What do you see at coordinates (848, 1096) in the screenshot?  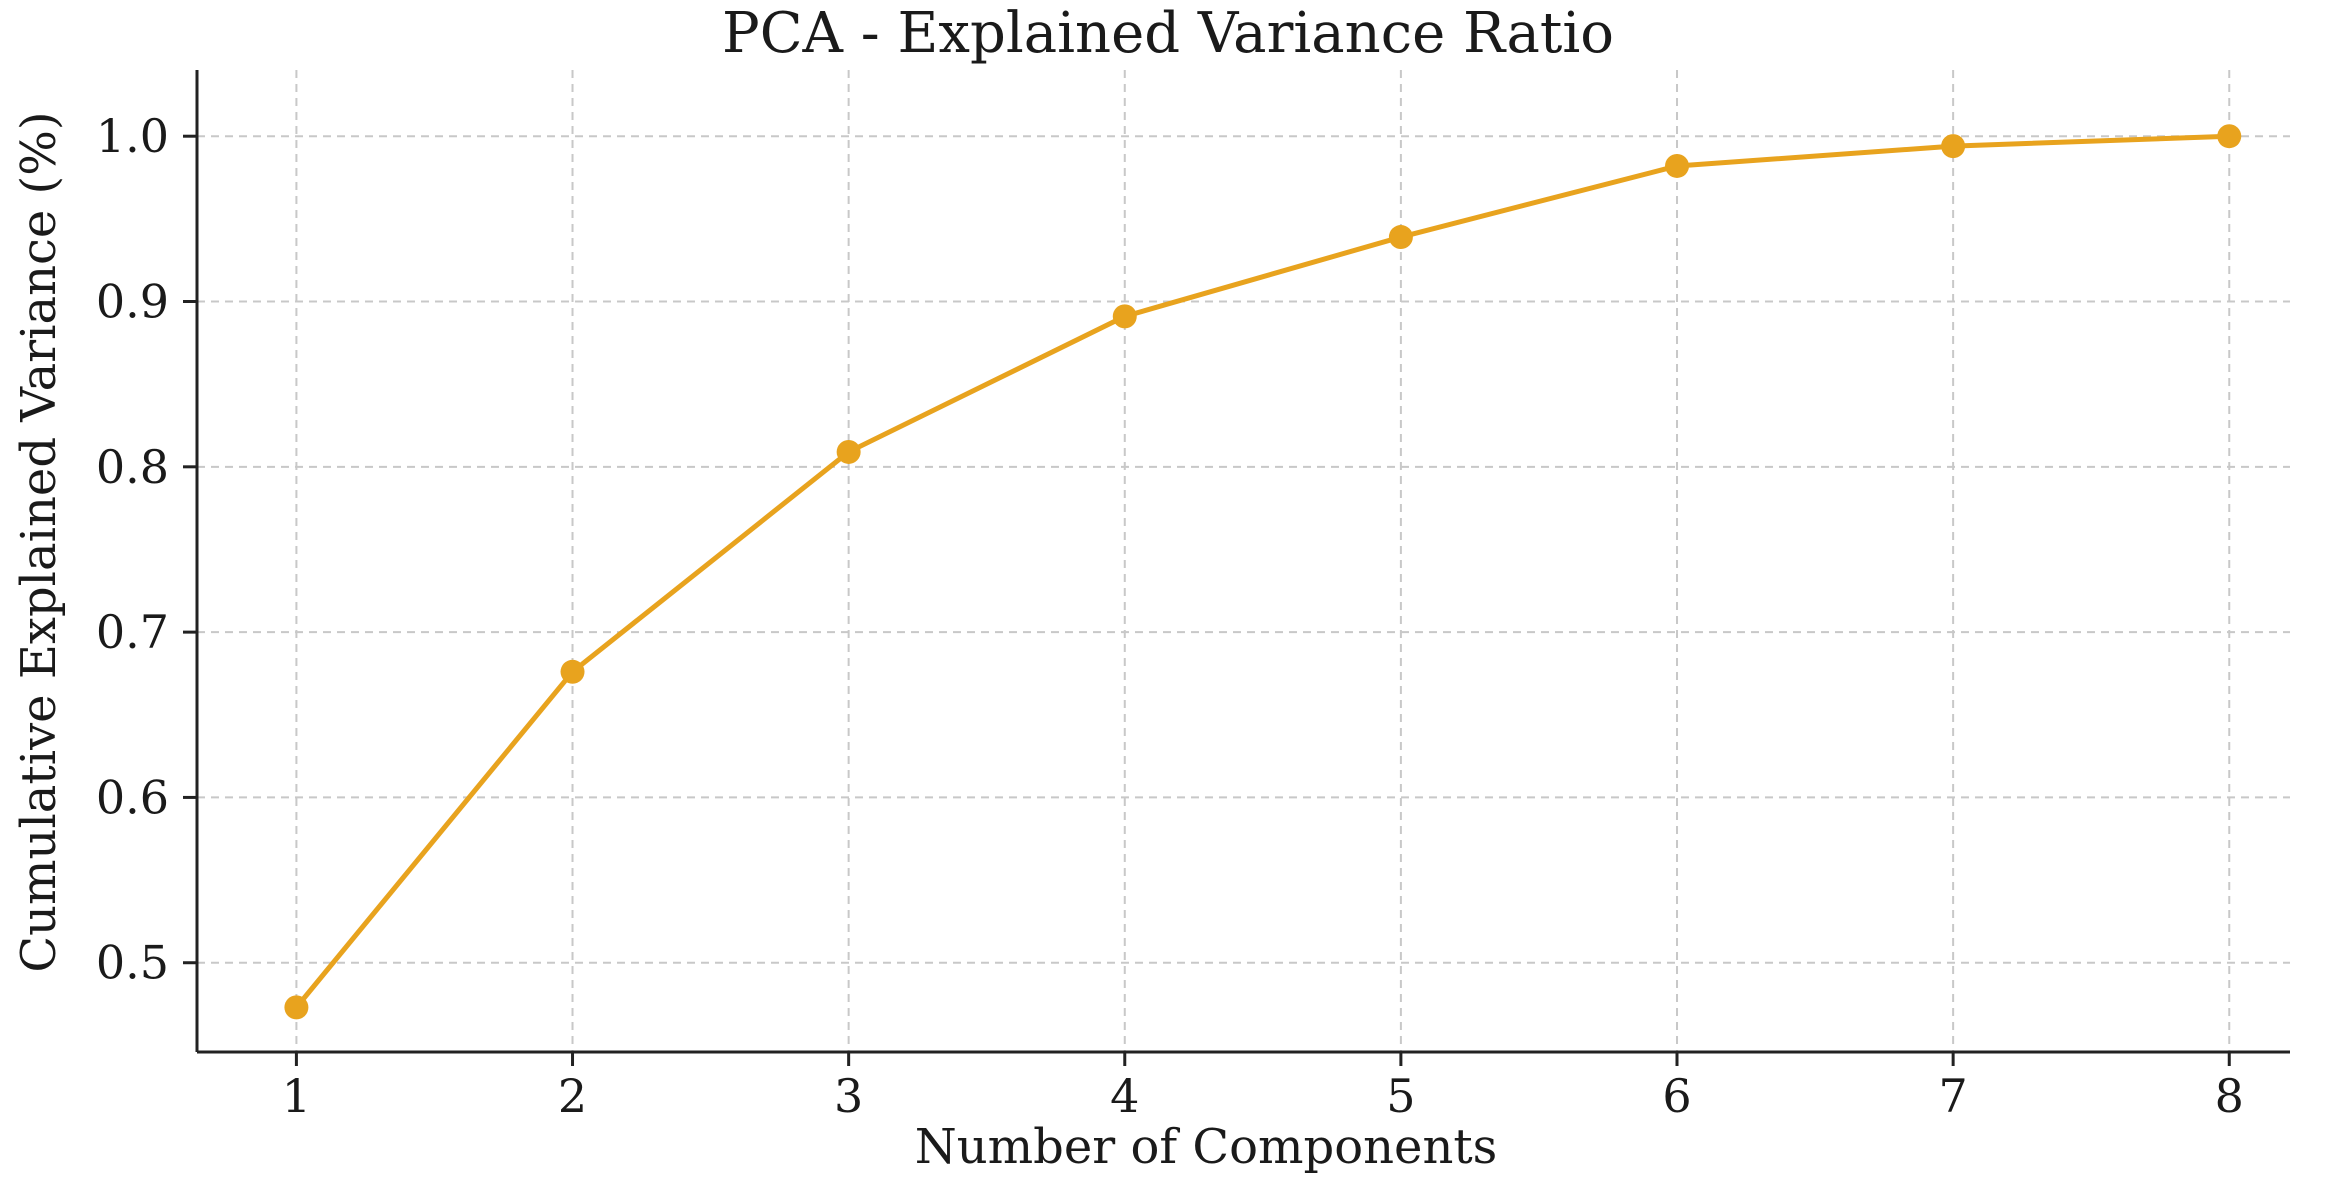 I see `x-tick-label: 3` at bounding box center [848, 1096].